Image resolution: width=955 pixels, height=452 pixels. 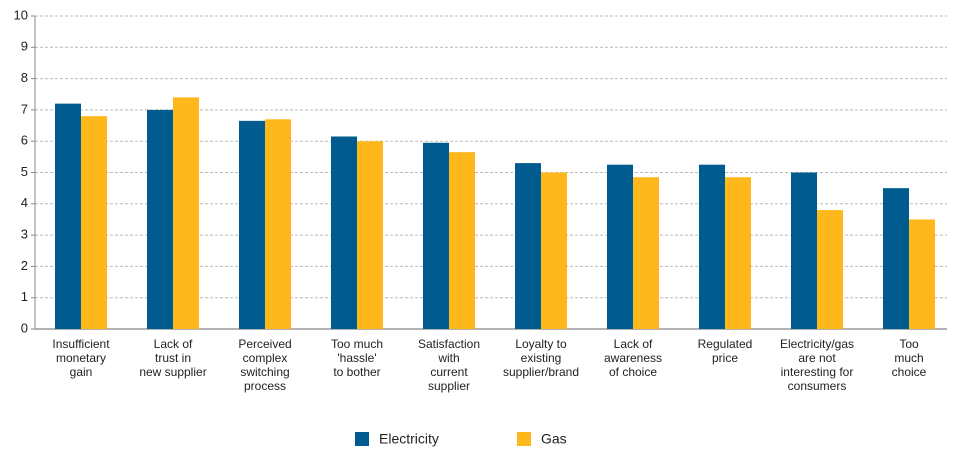 I want to click on x-tick-label-line: awareness, so click(x=633, y=358).